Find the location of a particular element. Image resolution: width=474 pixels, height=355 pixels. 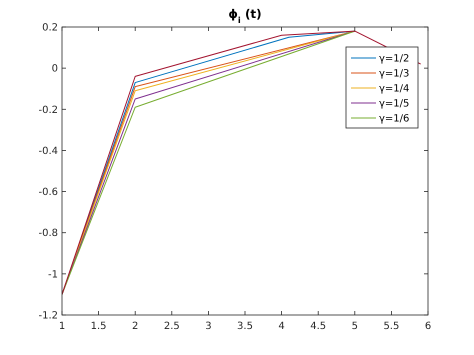

x-tick-label: 5 is located at coordinates (355, 326).